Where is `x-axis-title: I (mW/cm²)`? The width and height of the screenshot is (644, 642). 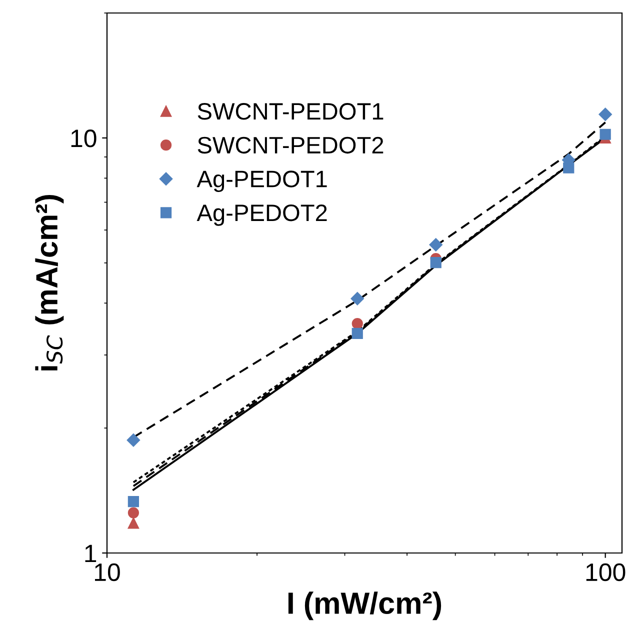
x-axis-title: I (mW/cm²) is located at coordinates (365, 606).